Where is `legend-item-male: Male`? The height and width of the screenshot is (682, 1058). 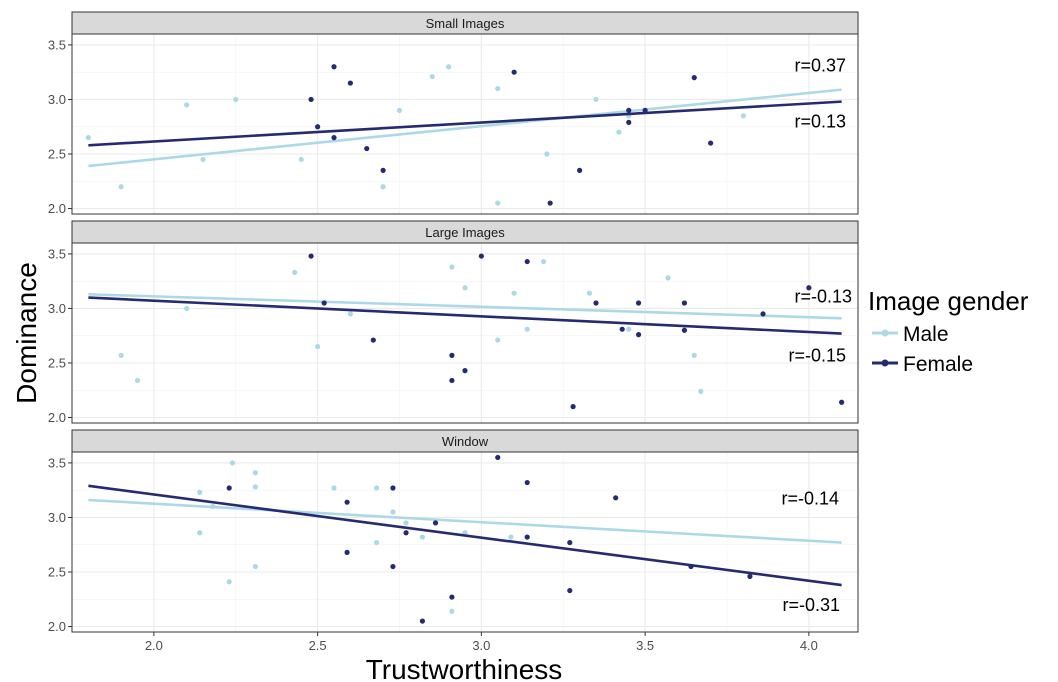 legend-item-male: Male is located at coordinates (910, 334).